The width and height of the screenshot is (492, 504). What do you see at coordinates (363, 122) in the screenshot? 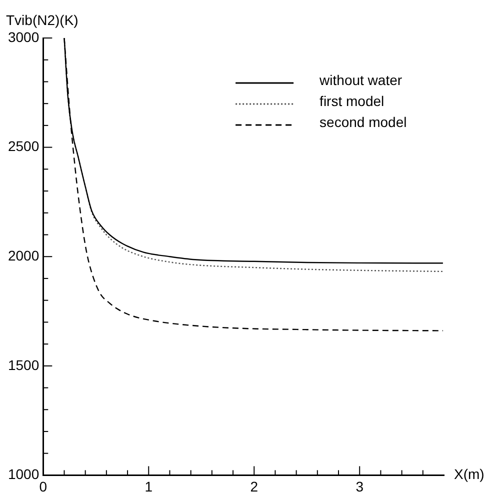
I see `legend-label: second model` at bounding box center [363, 122].